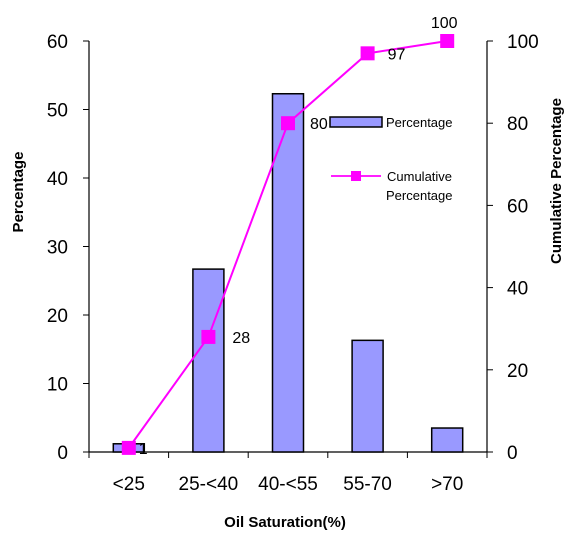  Describe the element at coordinates (57, 42) in the screenshot. I see `y-tick-label: 60` at that location.